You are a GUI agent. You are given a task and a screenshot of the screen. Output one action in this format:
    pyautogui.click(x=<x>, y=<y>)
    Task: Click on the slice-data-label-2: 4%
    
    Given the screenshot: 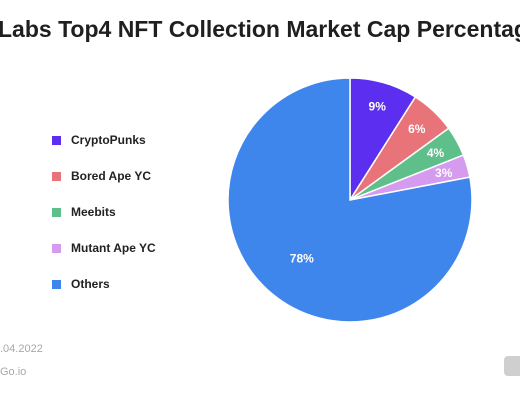 What is the action you would take?
    pyautogui.click(x=436, y=153)
    